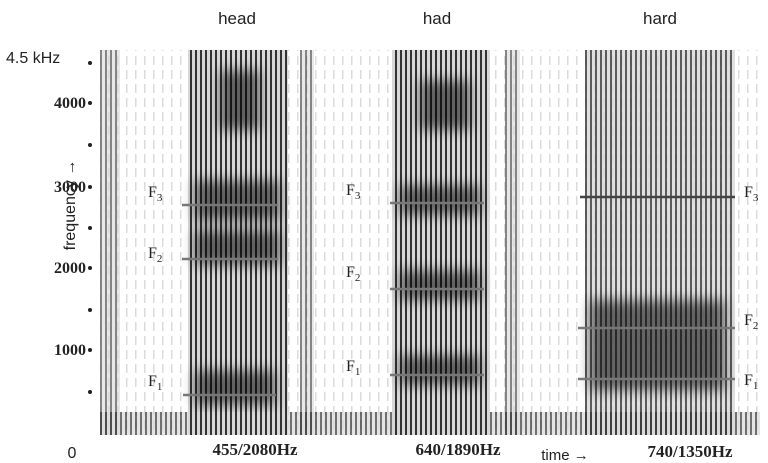 This screenshot has width=768, height=463. What do you see at coordinates (70, 268) in the screenshot?
I see `y-tick-label: 2000` at bounding box center [70, 268].